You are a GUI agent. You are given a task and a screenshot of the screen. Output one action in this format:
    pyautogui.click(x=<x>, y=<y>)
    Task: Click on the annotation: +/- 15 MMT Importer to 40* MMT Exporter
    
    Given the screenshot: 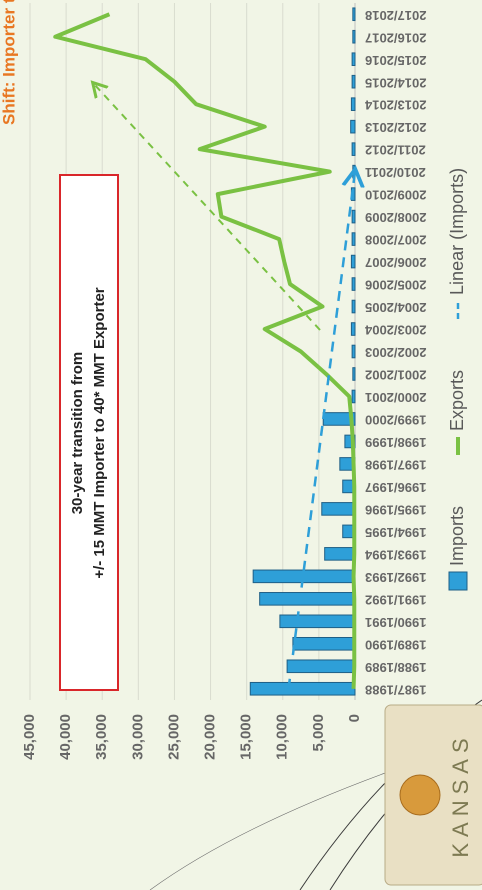 What is the action you would take?
    pyautogui.click(x=99, y=432)
    